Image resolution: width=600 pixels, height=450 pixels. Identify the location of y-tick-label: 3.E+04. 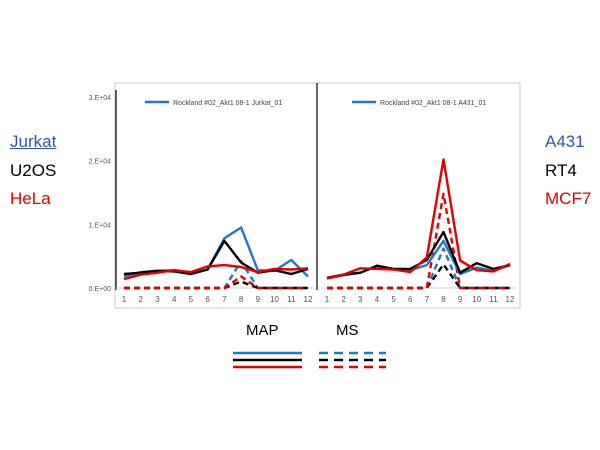
(100, 98).